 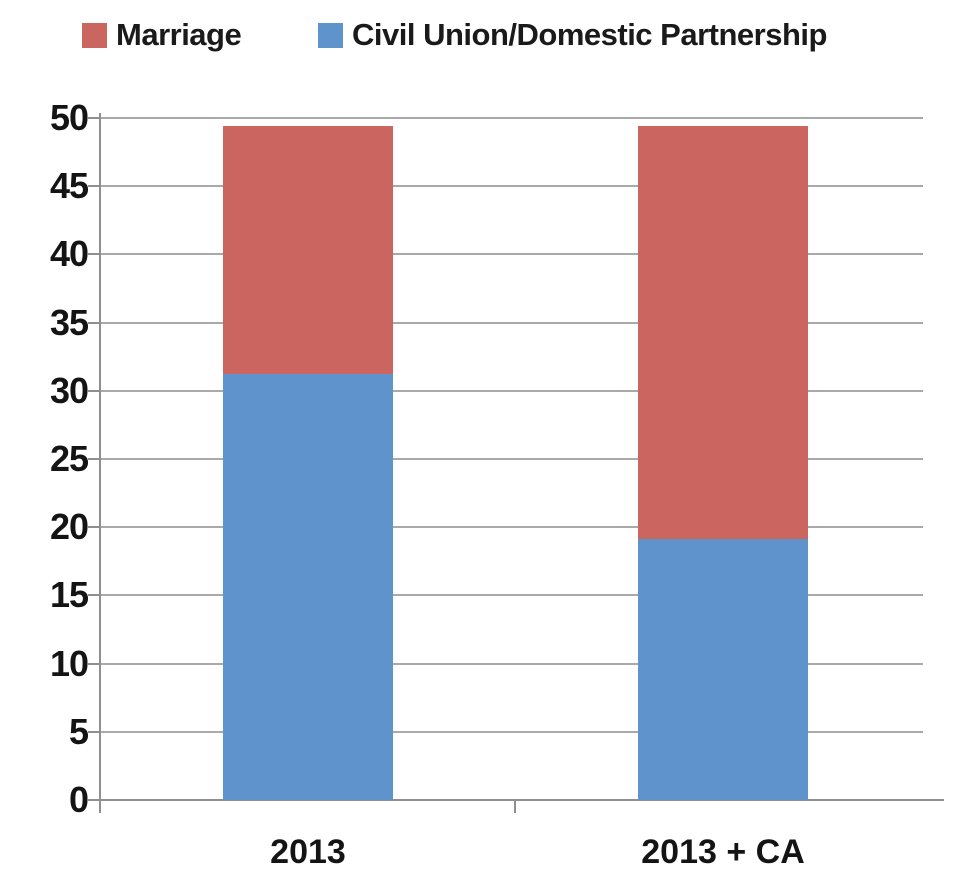 What do you see at coordinates (69, 322) in the screenshot?
I see `y-tick-label: 35` at bounding box center [69, 322].